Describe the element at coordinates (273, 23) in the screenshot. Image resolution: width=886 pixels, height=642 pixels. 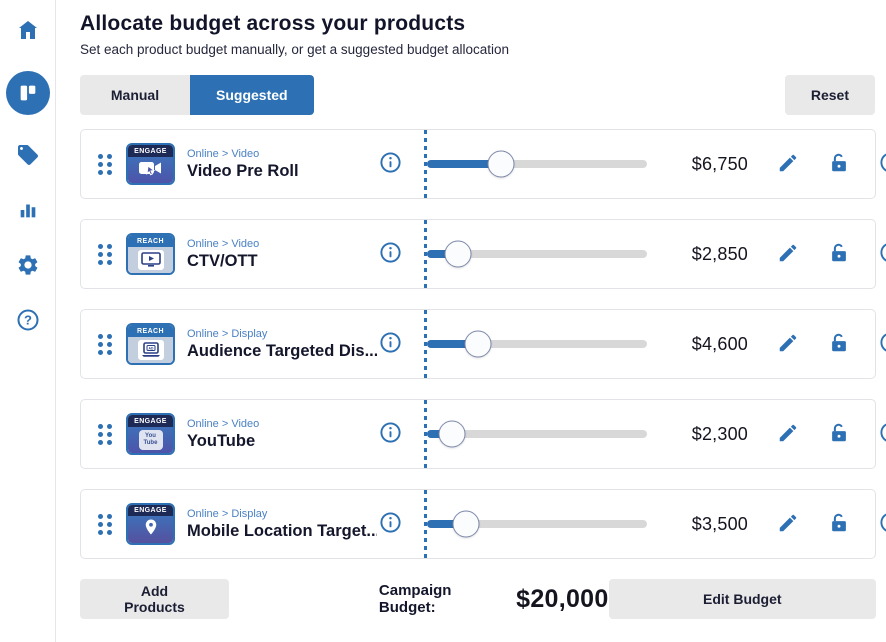
I see `page-title: Allocate budget across your products` at that location.